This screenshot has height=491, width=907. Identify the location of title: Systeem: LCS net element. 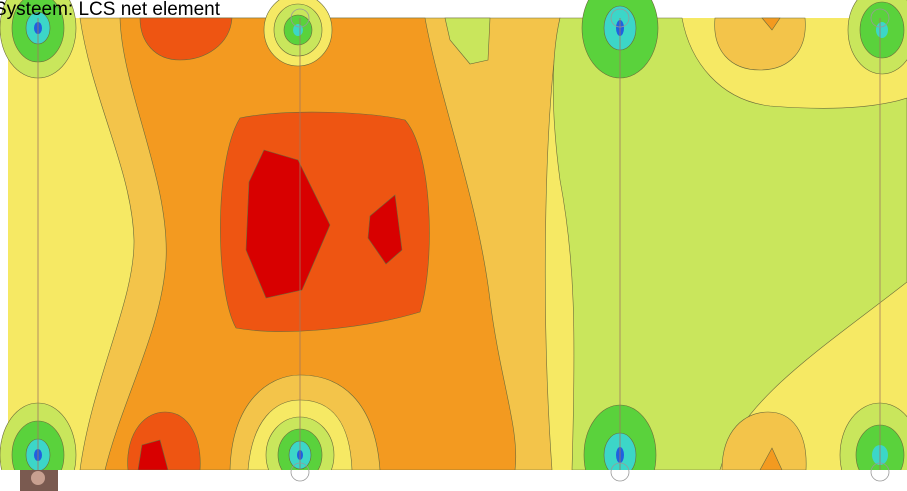
(110, 10).